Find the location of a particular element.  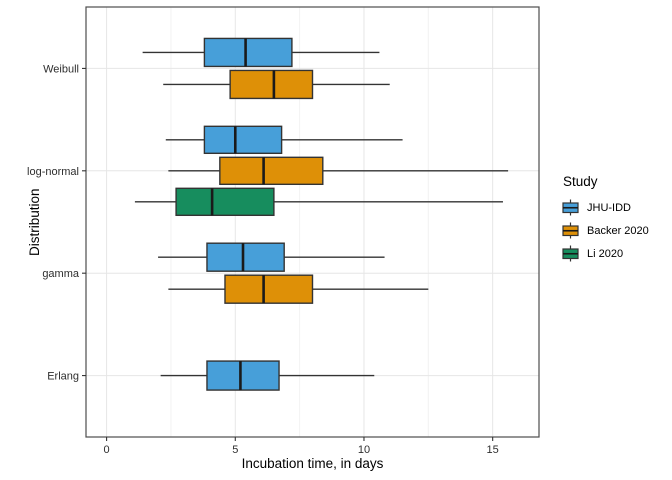

x-tick-label: 5 is located at coordinates (235, 450).